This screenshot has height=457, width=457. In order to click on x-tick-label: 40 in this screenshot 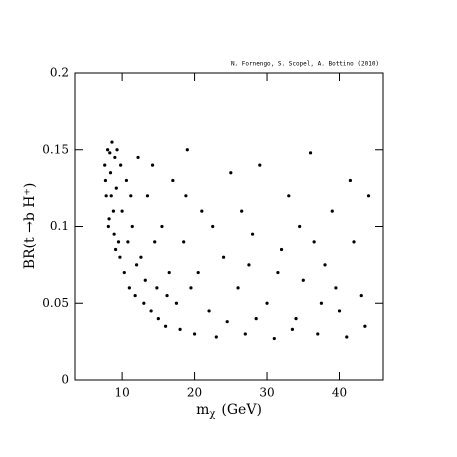, I will do `click(339, 393)`.